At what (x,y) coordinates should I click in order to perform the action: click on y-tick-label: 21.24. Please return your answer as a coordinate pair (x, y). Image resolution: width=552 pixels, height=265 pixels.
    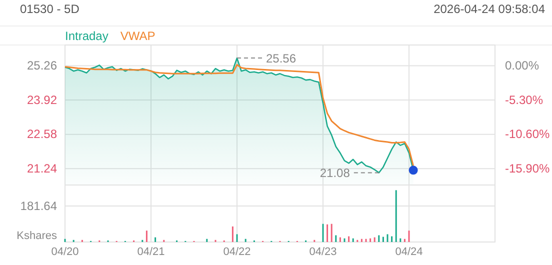
    Looking at the image, I should click on (42, 168).